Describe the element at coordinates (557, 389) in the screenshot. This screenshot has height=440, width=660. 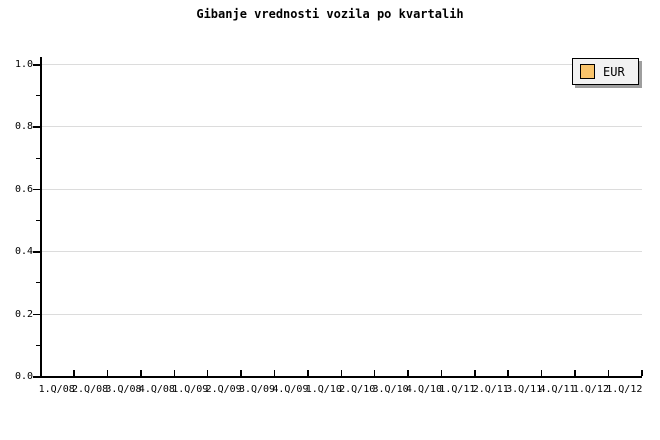
I see `x-tick-label: 4.Q/11` at that location.